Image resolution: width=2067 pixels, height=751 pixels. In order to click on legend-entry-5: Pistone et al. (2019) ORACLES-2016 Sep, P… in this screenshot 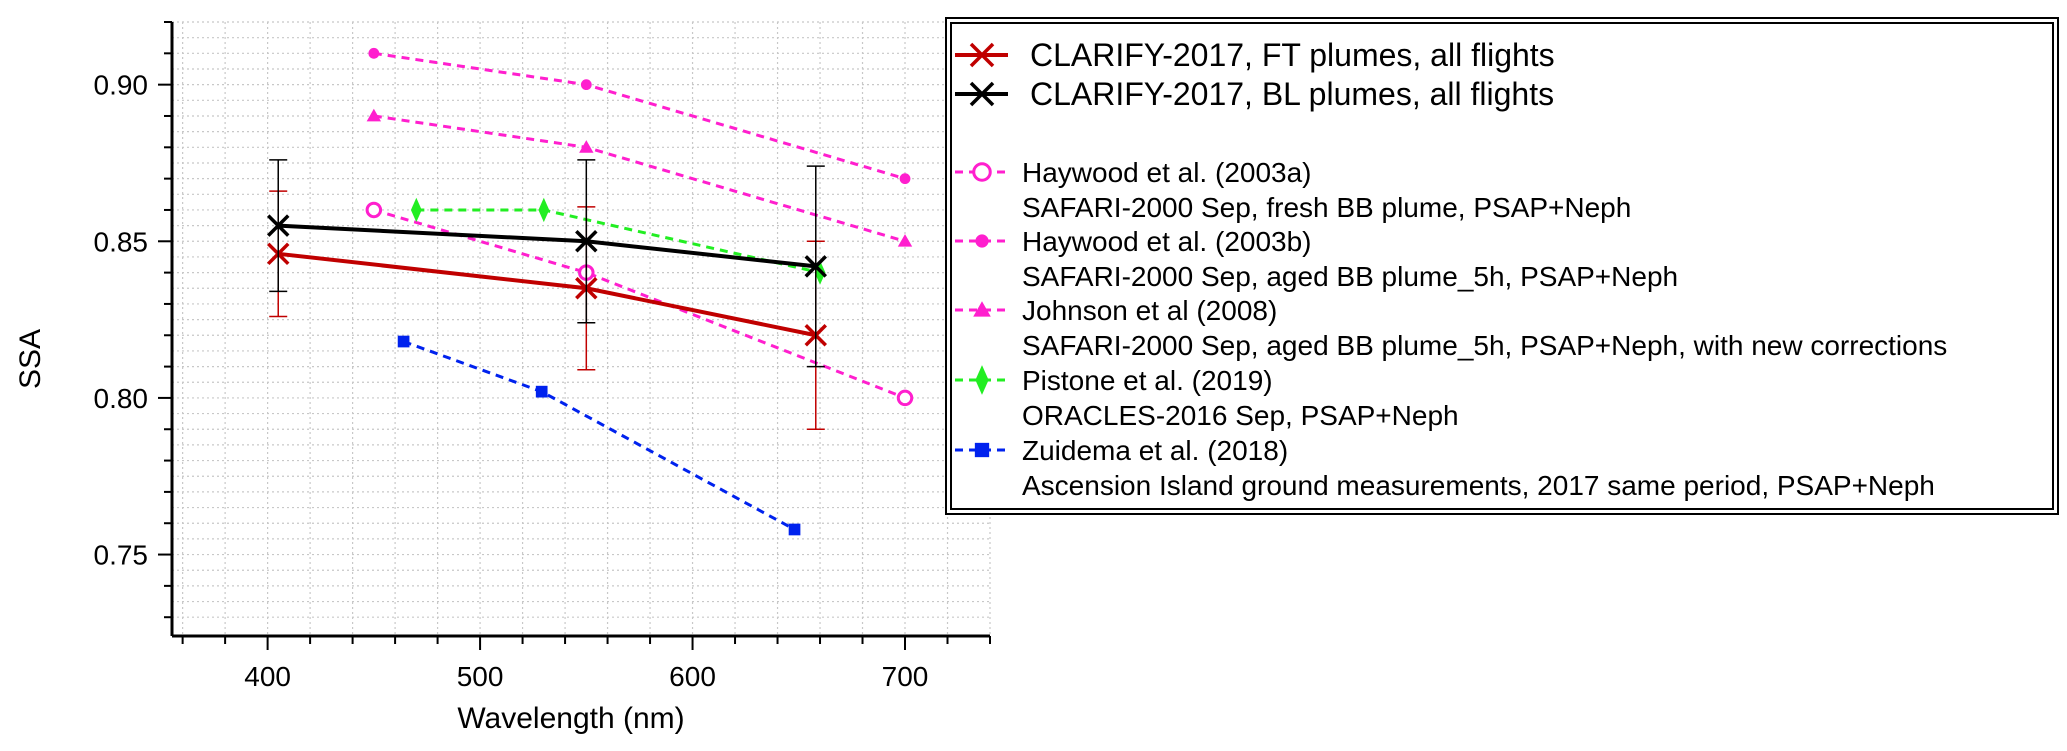, I will do `click(1207, 398)`.